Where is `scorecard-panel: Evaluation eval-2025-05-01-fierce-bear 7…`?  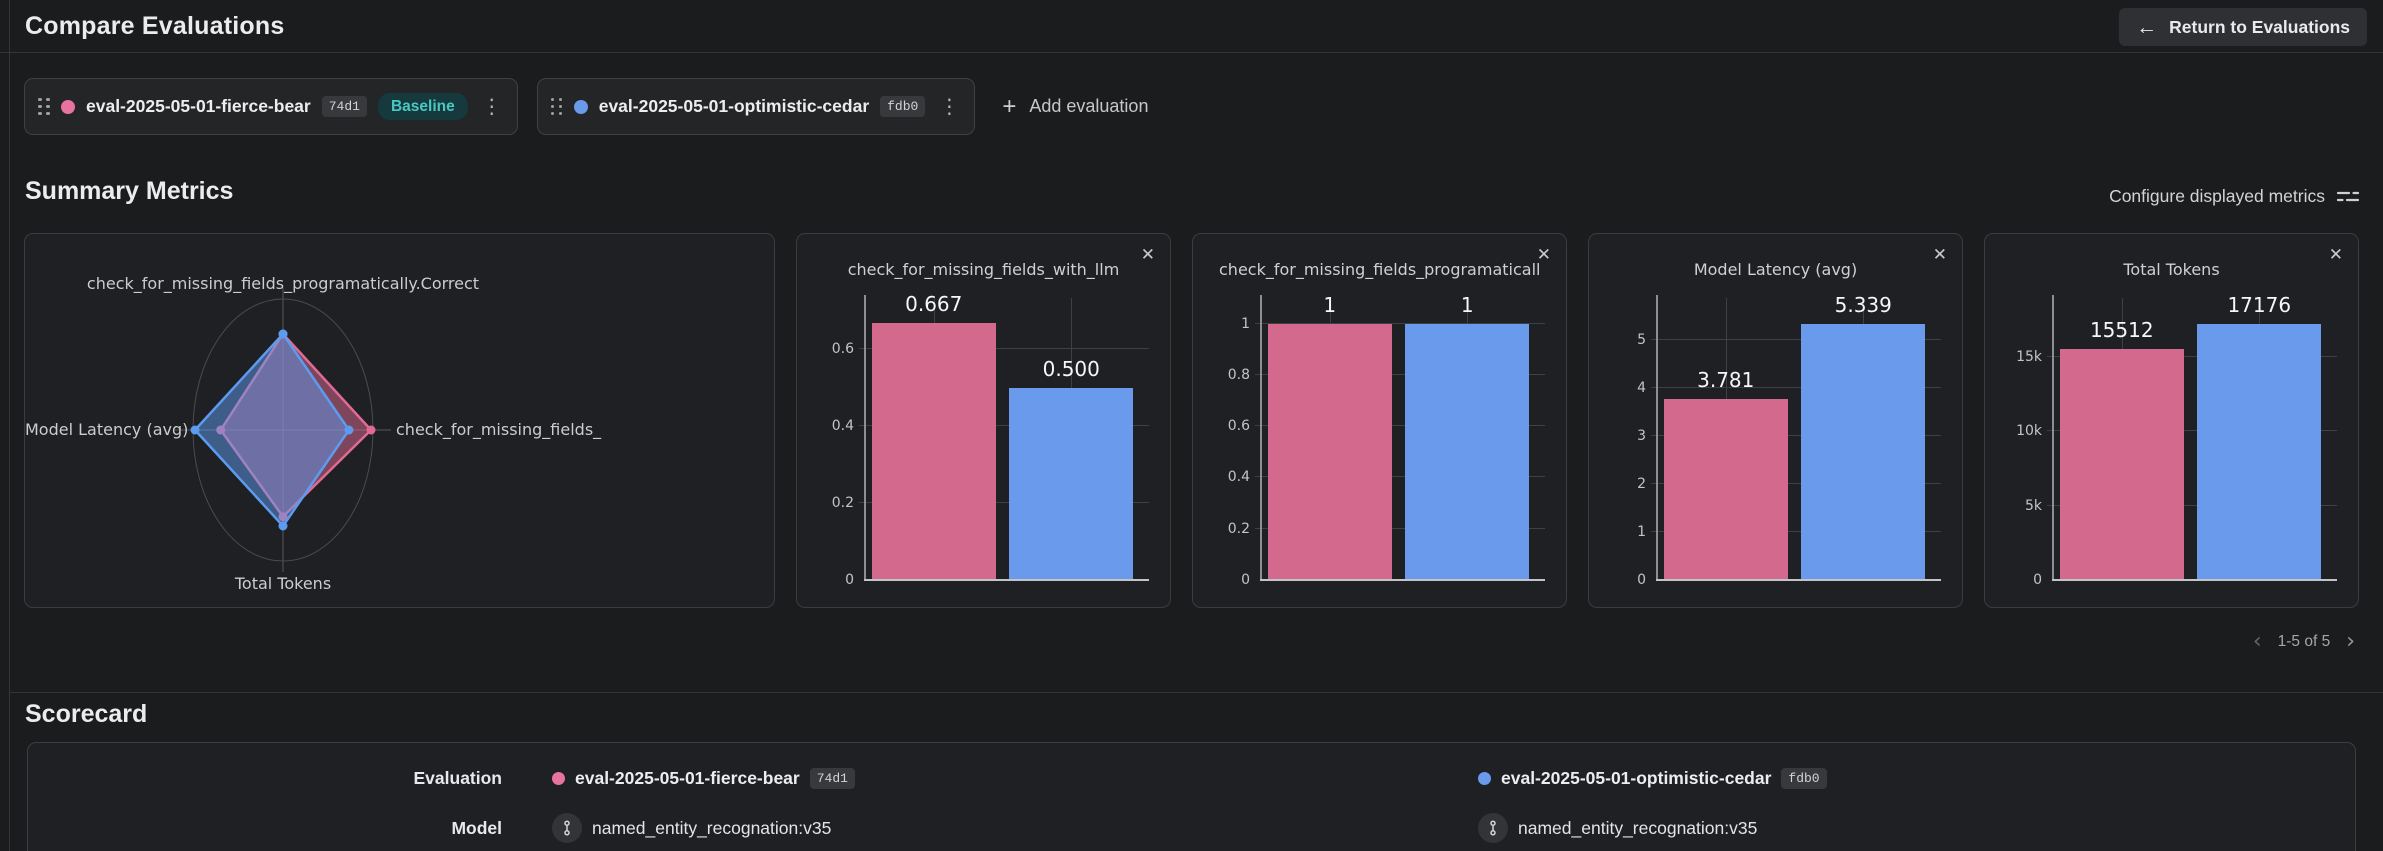 scorecard-panel: Evaluation eval-2025-05-01-fierce-bear 7… is located at coordinates (1191, 796).